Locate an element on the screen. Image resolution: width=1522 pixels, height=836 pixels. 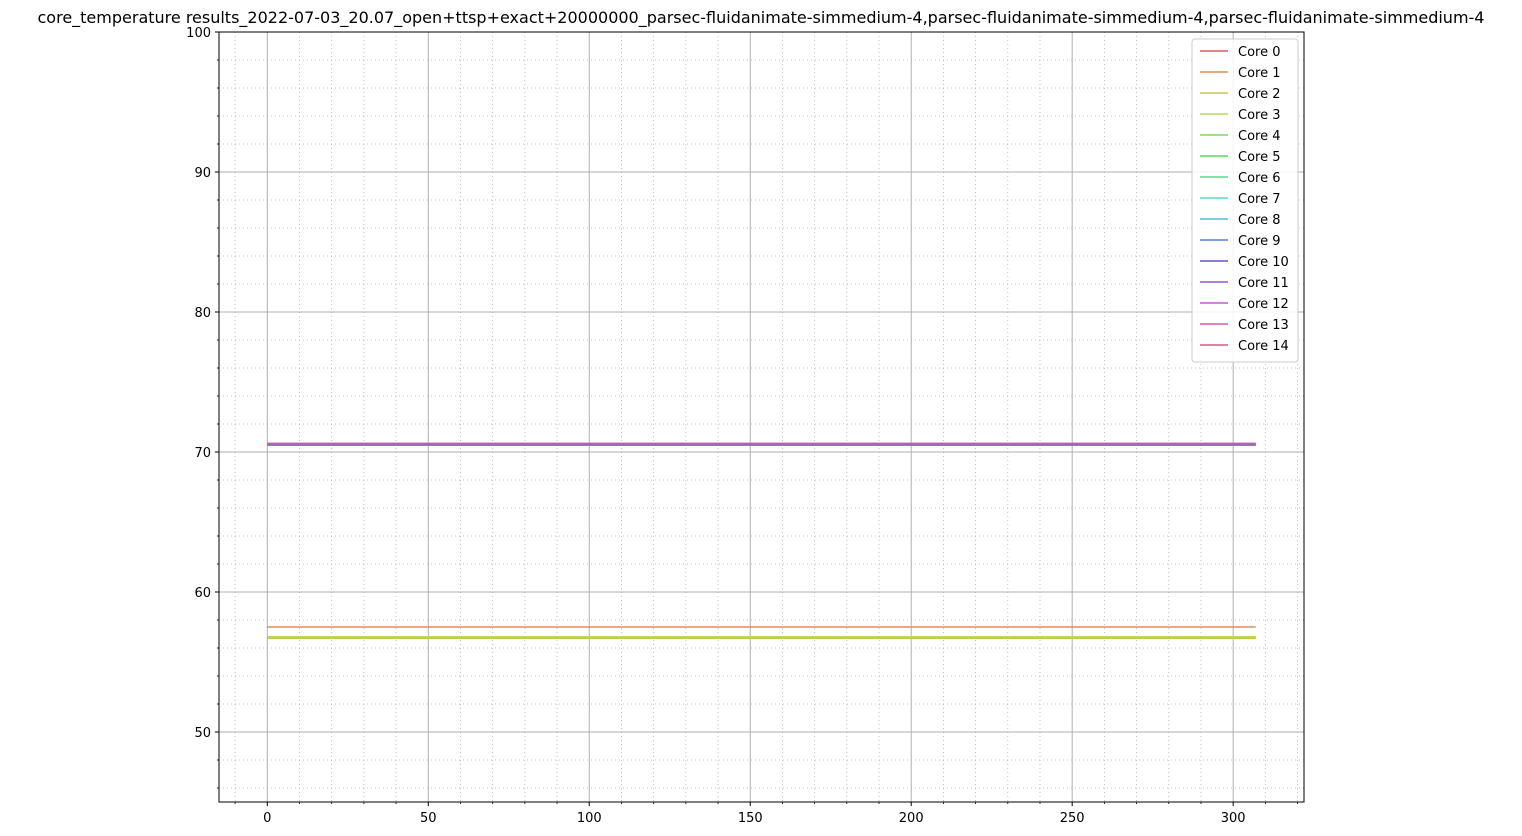
legend-label: Core 7 is located at coordinates (1259, 199).